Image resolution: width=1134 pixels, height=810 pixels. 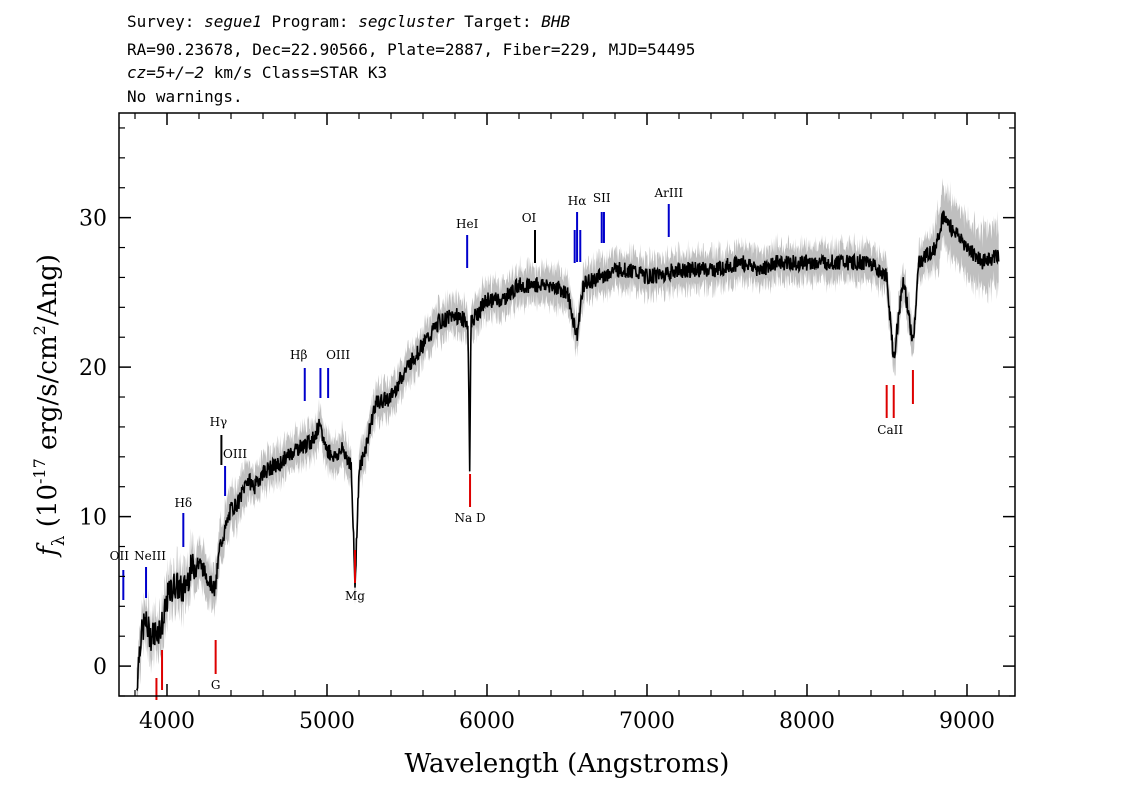 I want to click on emission-line-label: Hδ, so click(x=183, y=503).